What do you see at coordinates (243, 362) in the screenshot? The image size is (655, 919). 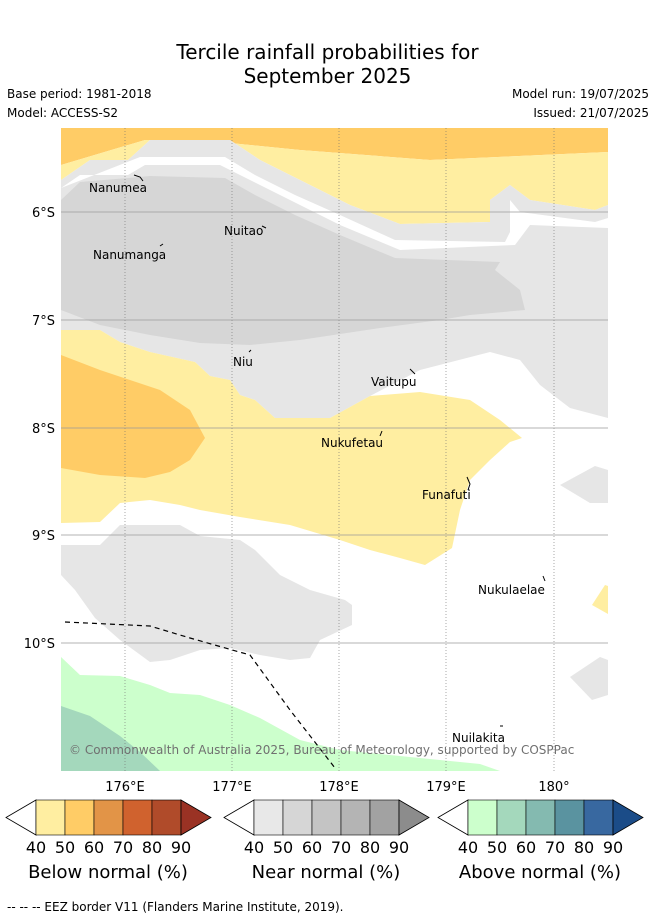 I see `place-label-niu: Niu` at bounding box center [243, 362].